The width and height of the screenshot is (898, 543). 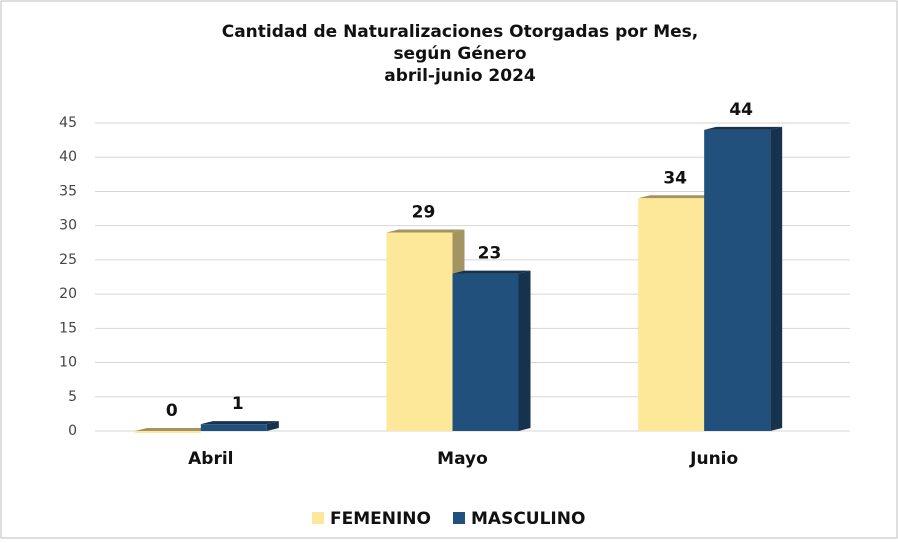 What do you see at coordinates (380, 519) in the screenshot?
I see `legend-label: FEMENINO` at bounding box center [380, 519].